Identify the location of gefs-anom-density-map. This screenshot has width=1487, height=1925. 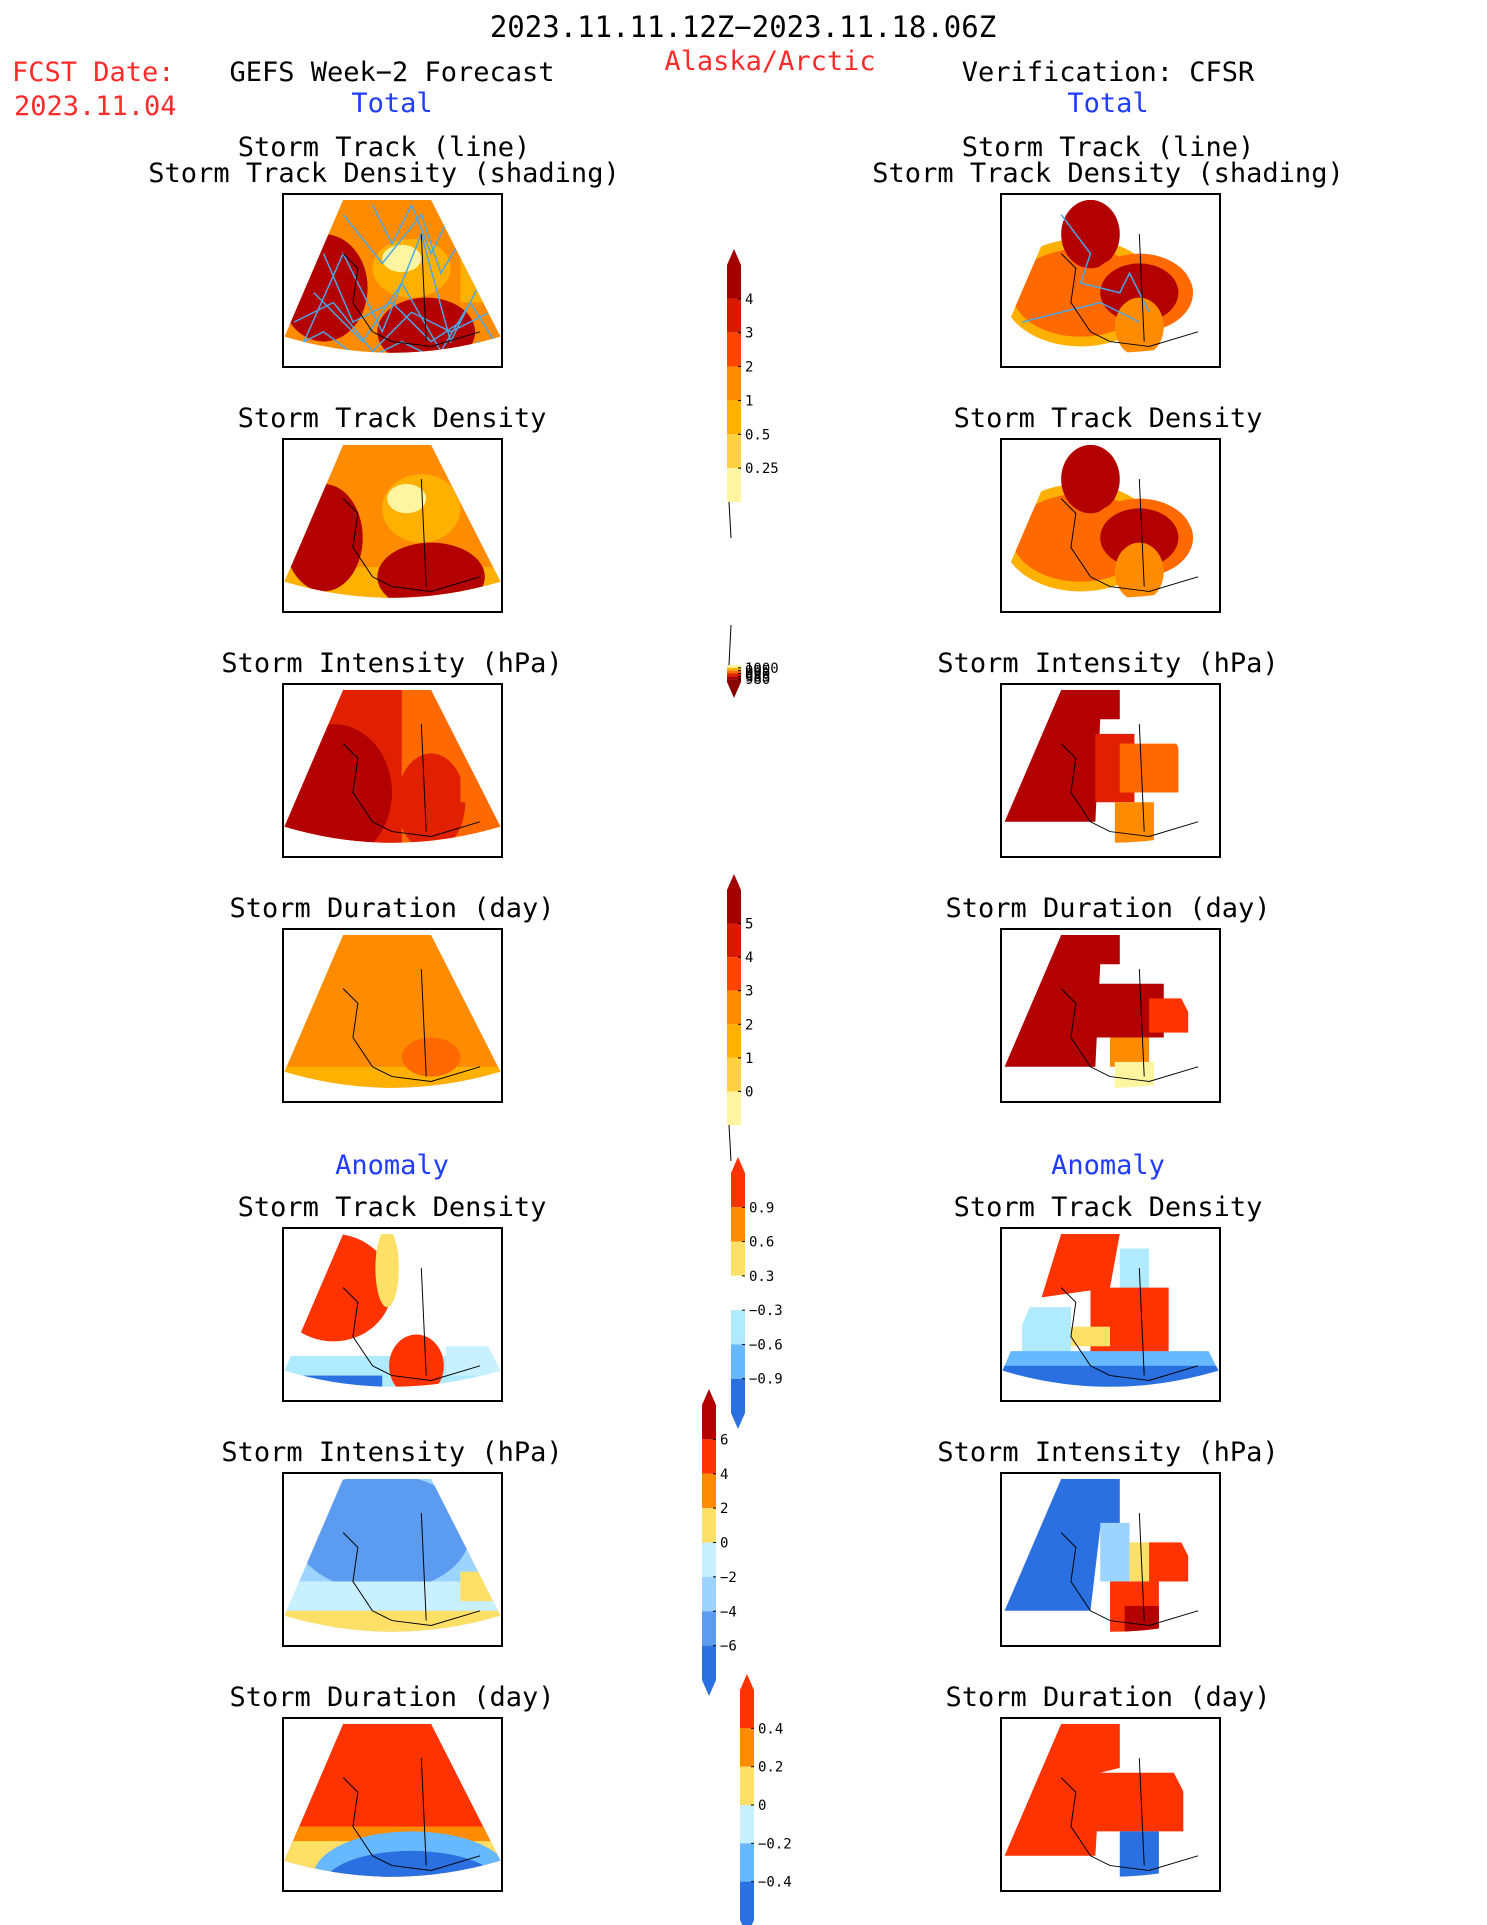
(392, 1314).